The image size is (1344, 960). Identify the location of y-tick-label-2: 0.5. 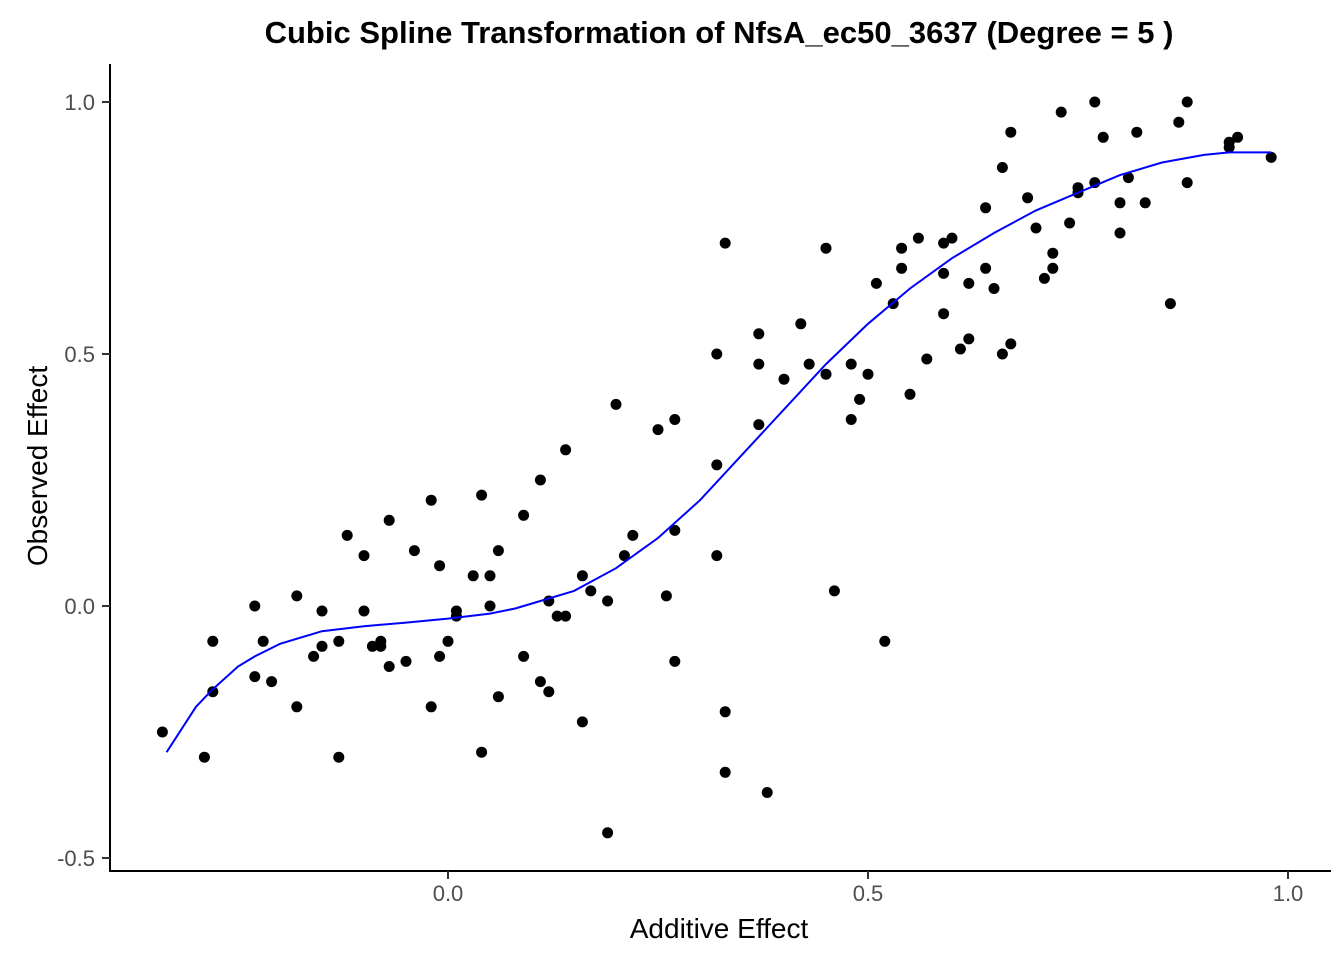
(79, 354).